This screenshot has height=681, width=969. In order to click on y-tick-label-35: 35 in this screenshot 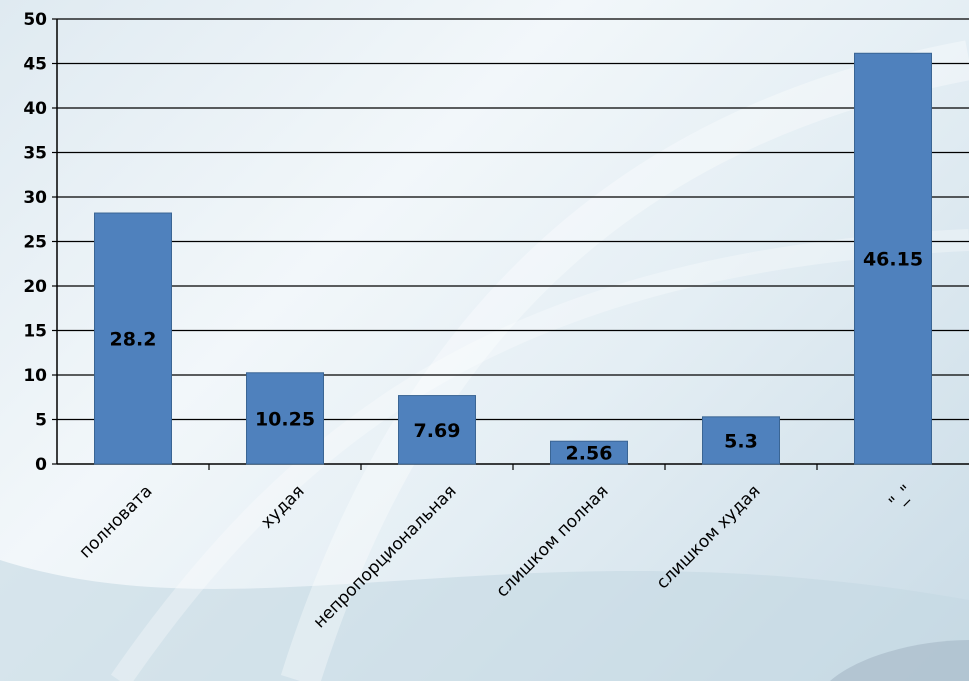, I will do `click(35, 154)`.